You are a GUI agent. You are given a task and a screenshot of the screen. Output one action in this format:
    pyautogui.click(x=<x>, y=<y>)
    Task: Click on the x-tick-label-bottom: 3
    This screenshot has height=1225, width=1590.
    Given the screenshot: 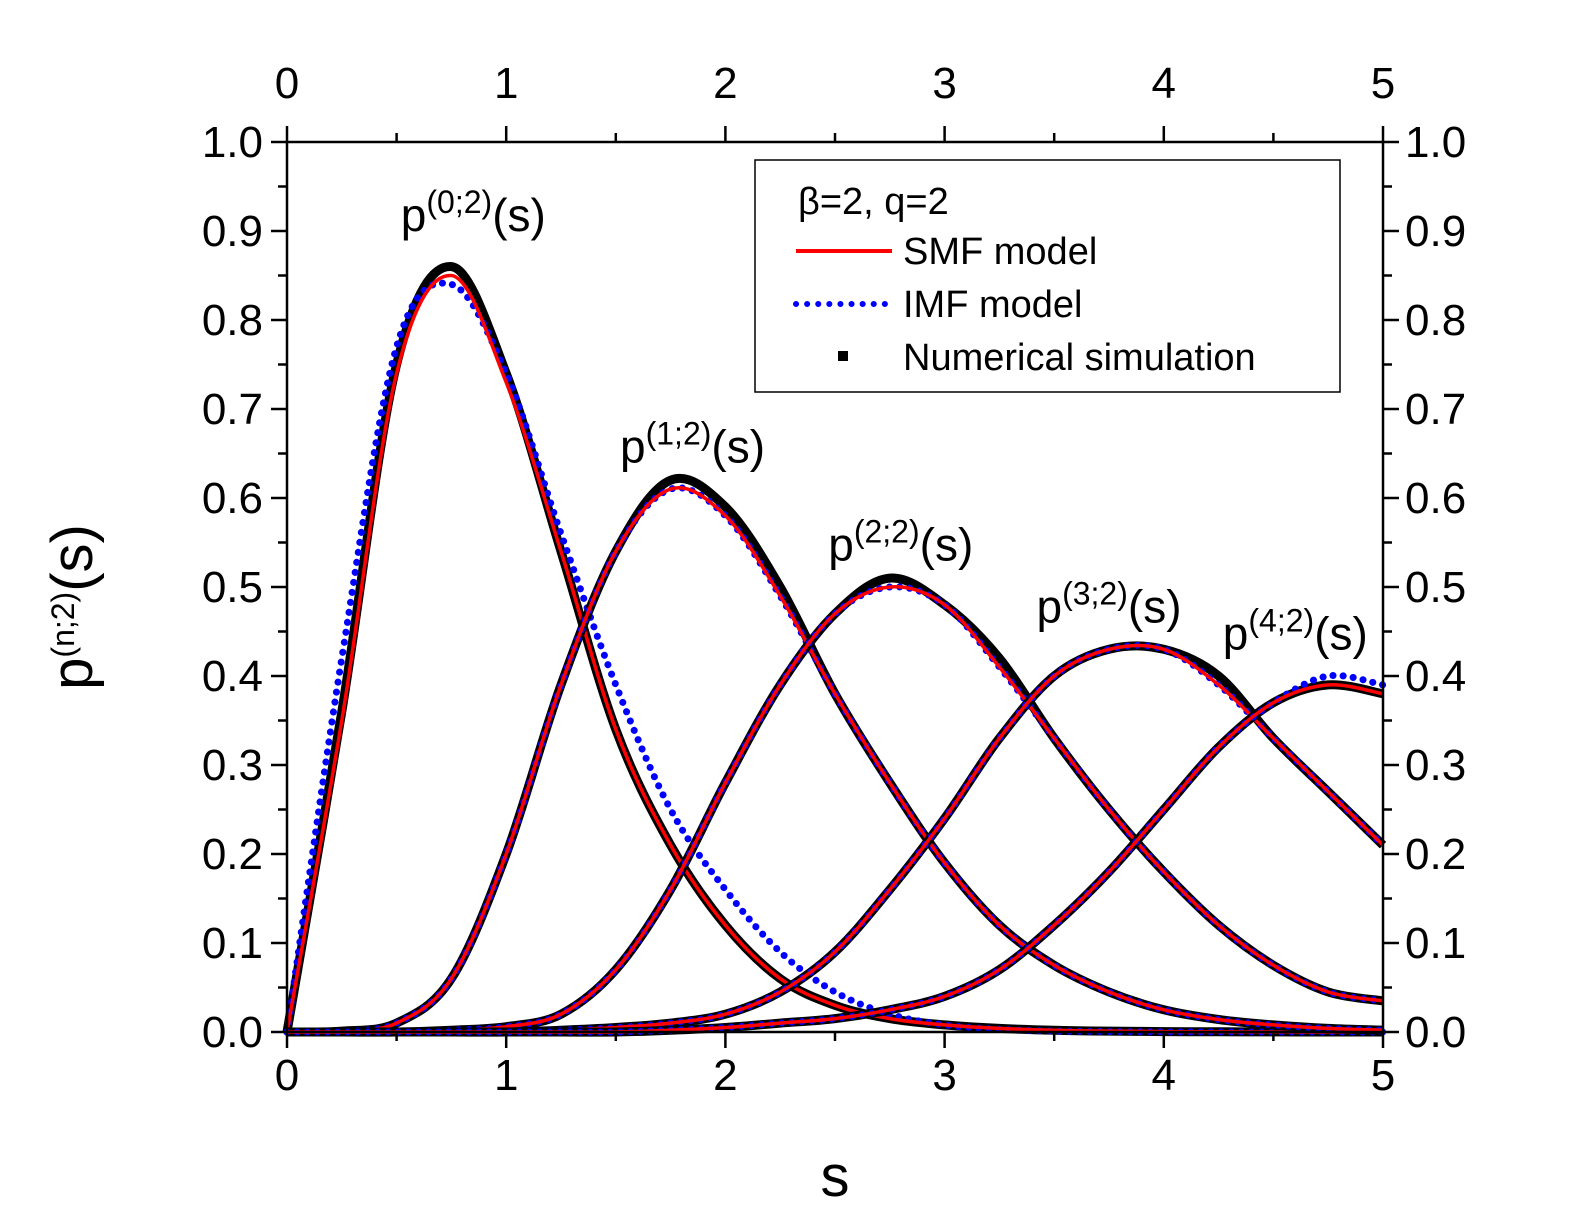 What is the action you would take?
    pyautogui.click(x=944, y=1075)
    